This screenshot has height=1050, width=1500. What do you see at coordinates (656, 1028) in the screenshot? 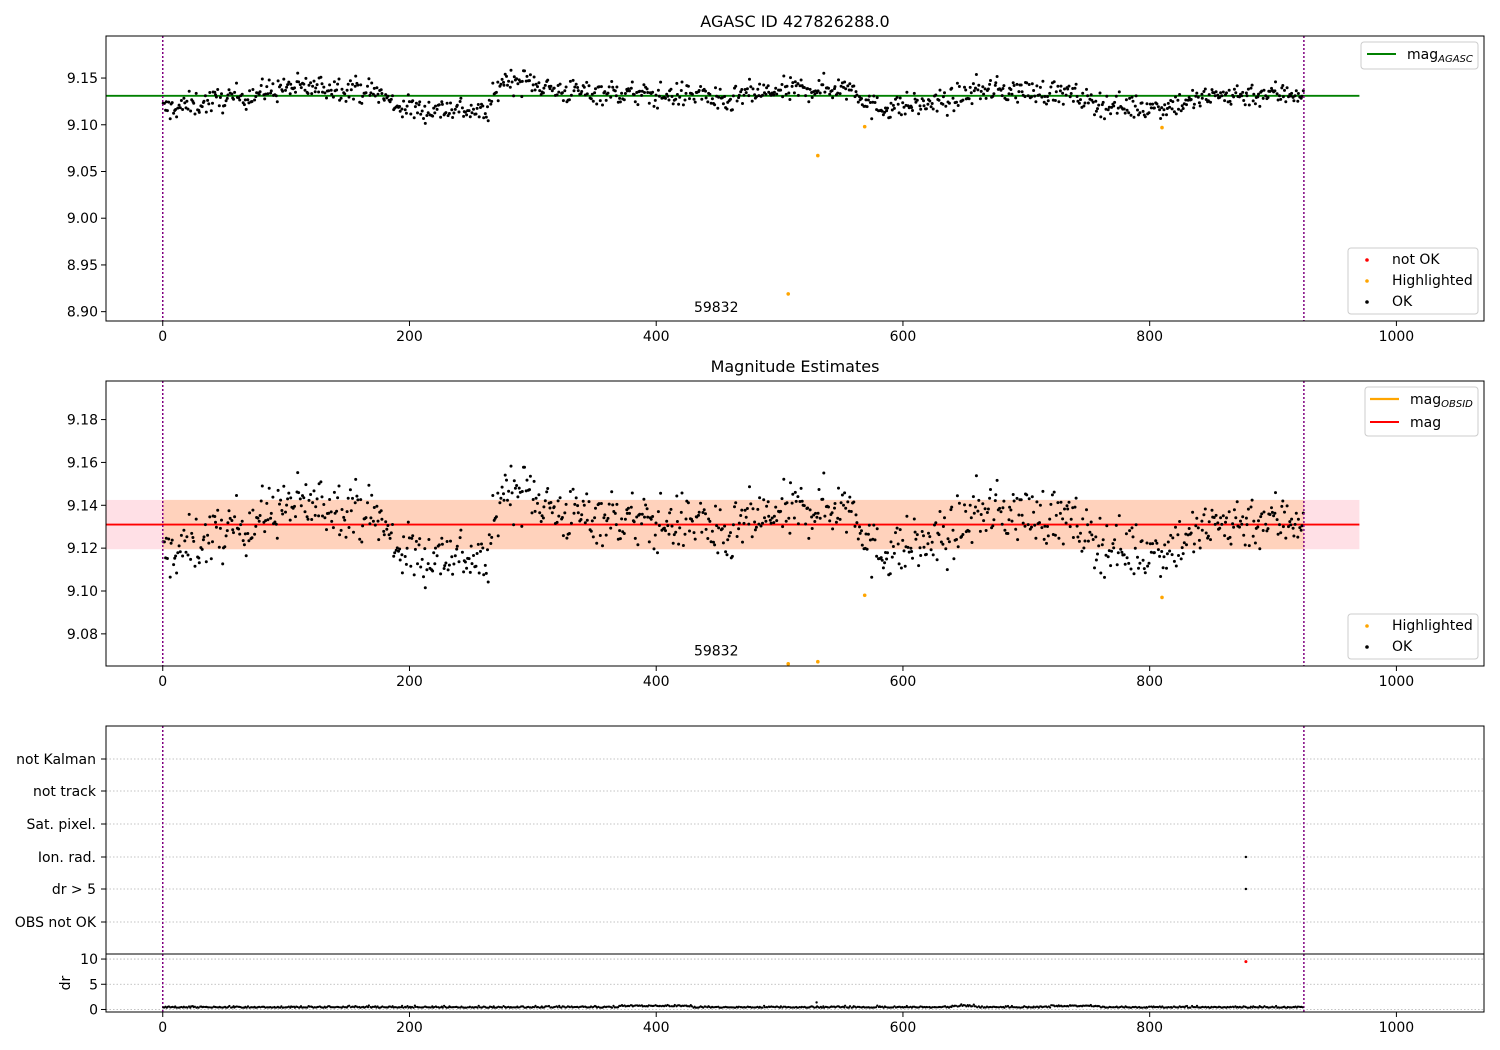
I see `panel-dr-xtick-label: 400` at bounding box center [656, 1028].